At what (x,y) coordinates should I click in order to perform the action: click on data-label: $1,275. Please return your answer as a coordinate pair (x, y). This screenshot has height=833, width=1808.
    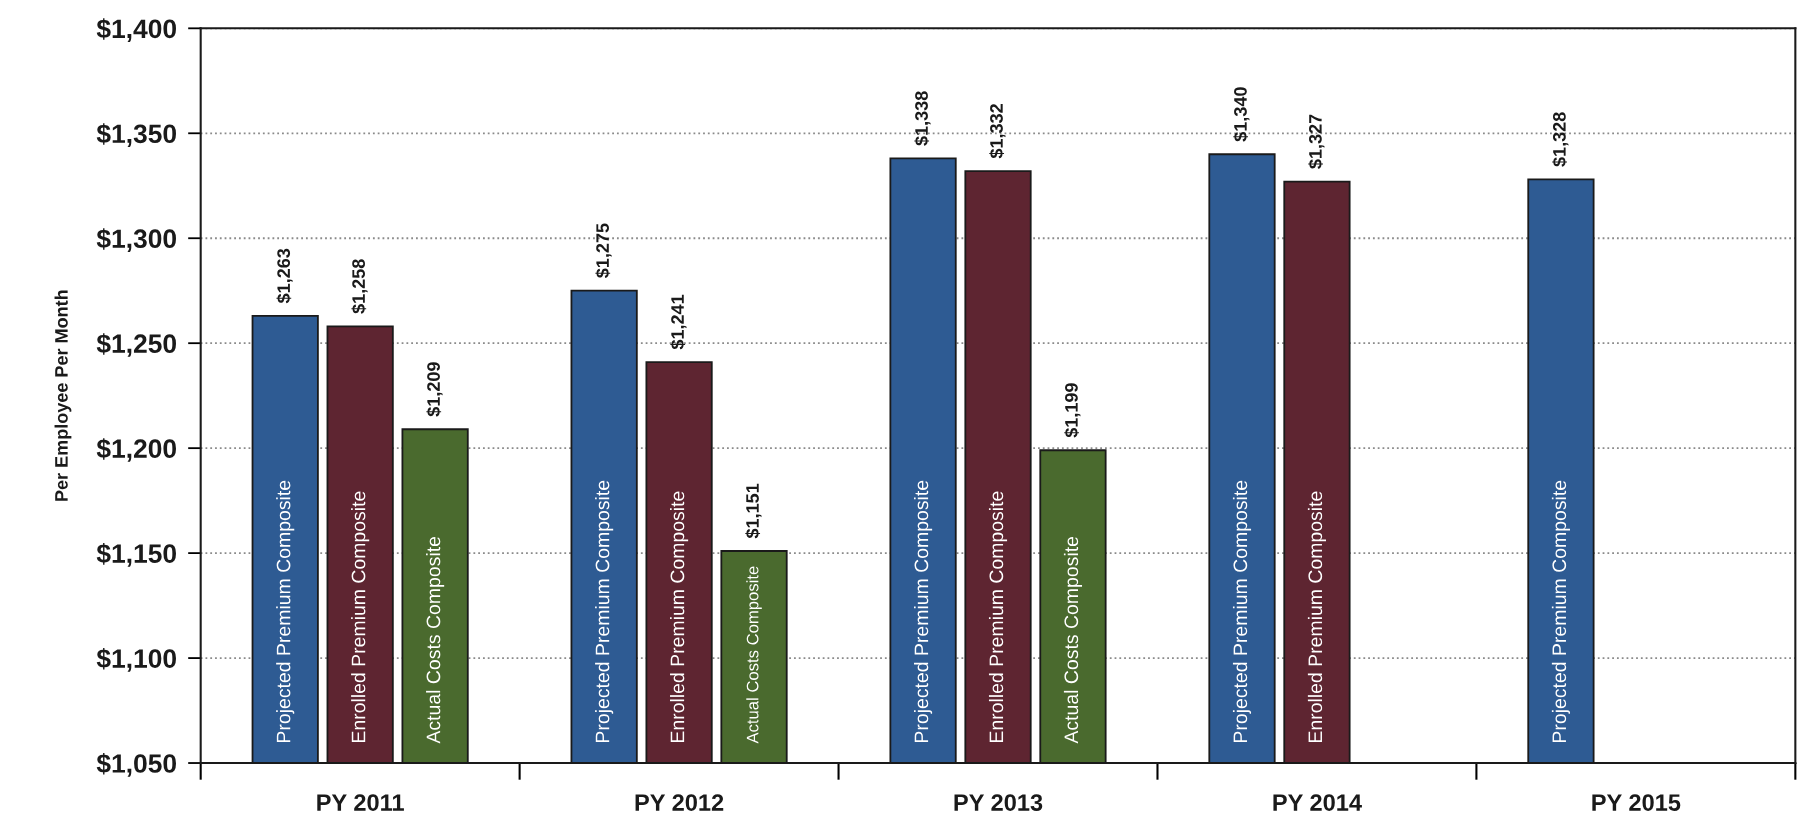
    Looking at the image, I should click on (603, 250).